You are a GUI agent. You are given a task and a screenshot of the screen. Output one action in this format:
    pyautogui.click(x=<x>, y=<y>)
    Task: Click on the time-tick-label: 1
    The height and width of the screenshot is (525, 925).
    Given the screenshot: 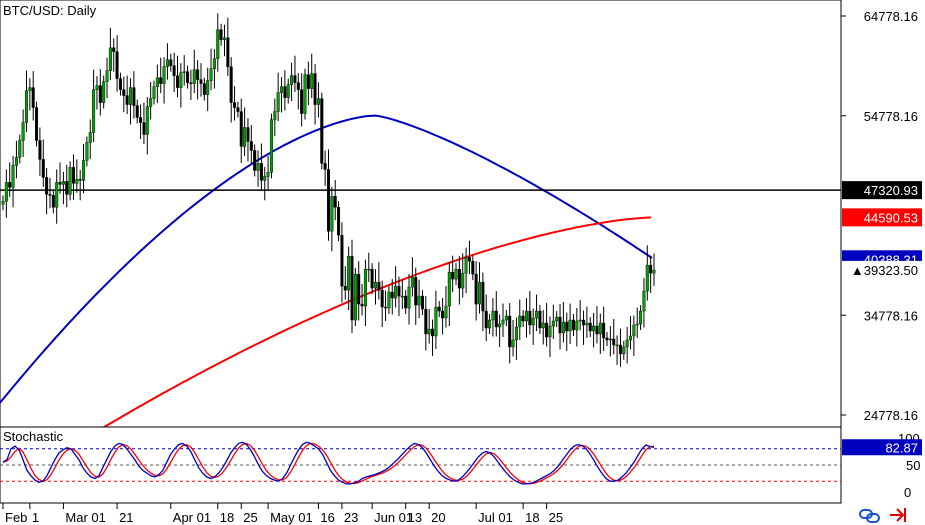 What is the action you would take?
    pyautogui.click(x=35, y=517)
    